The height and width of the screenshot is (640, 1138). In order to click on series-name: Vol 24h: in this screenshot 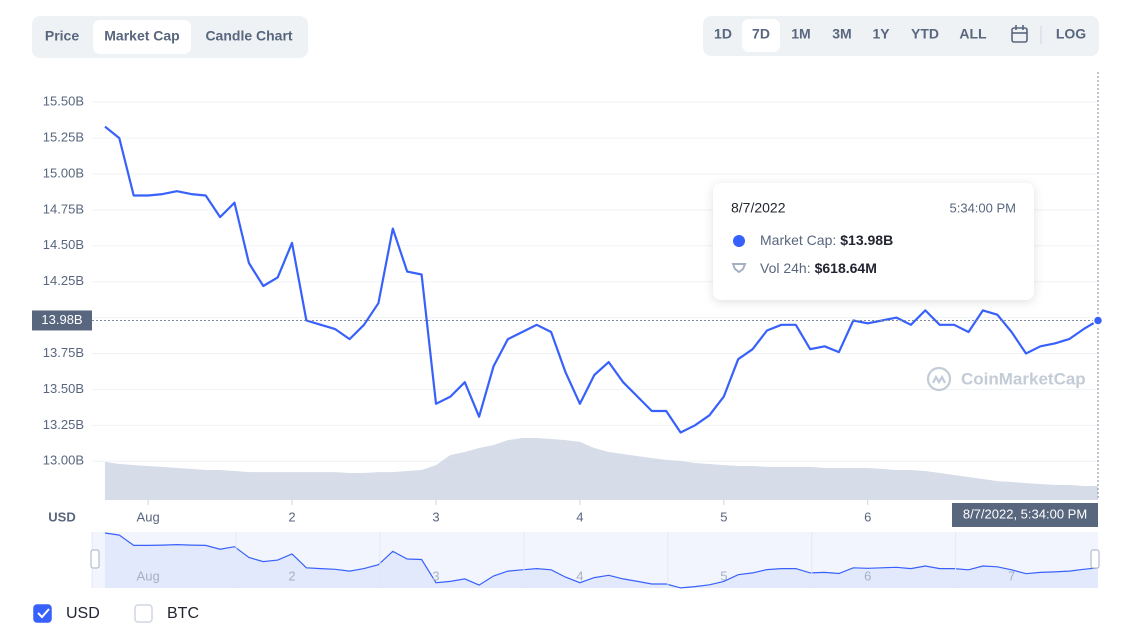, I will do `click(785, 268)`.